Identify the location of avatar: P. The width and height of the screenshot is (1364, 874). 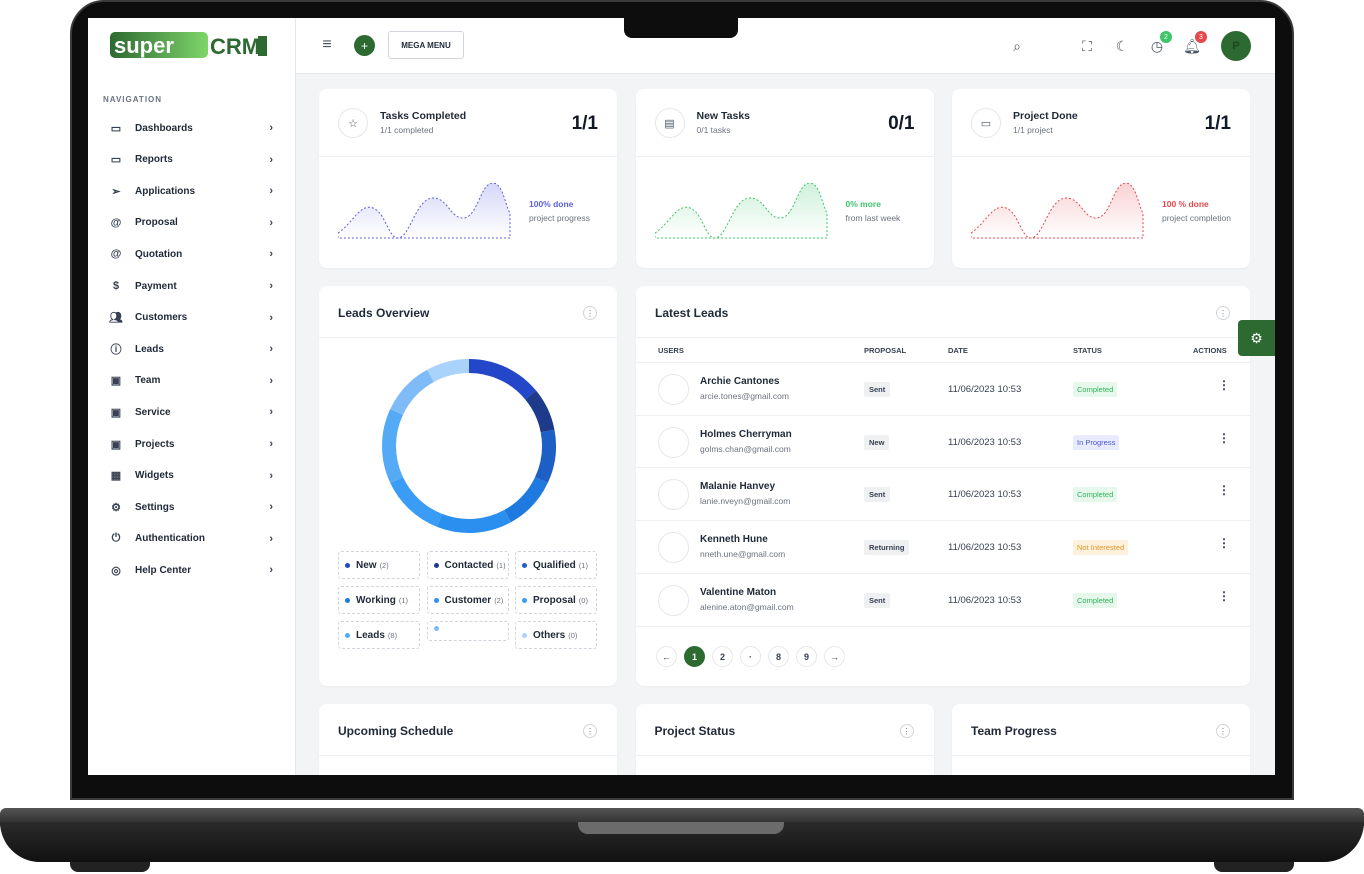
(1236, 46).